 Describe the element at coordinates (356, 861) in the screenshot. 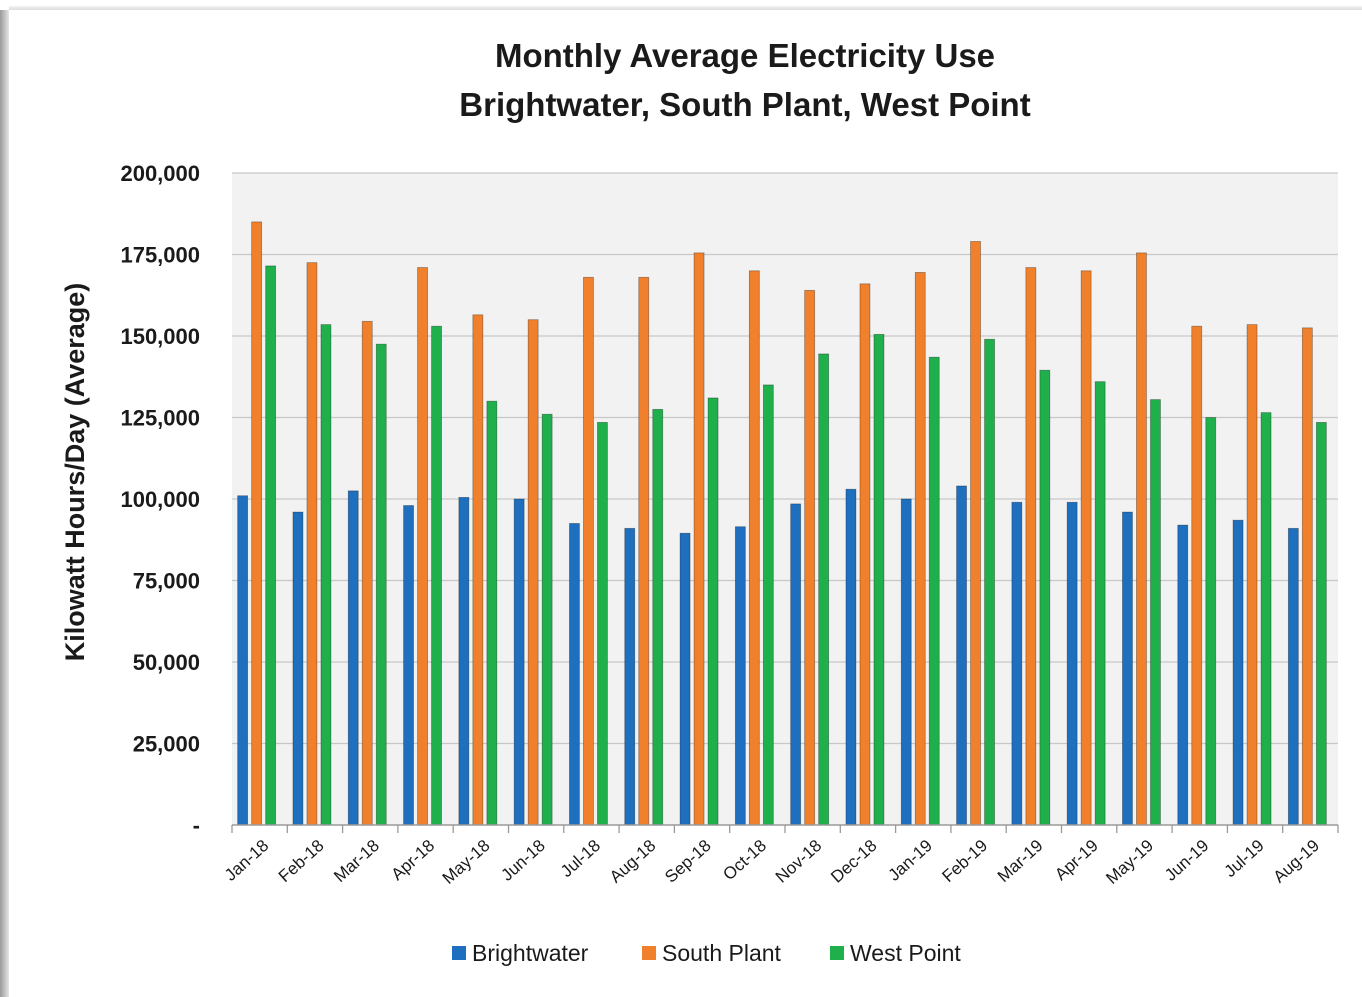

I see `x-tick-label: Mar-18` at that location.